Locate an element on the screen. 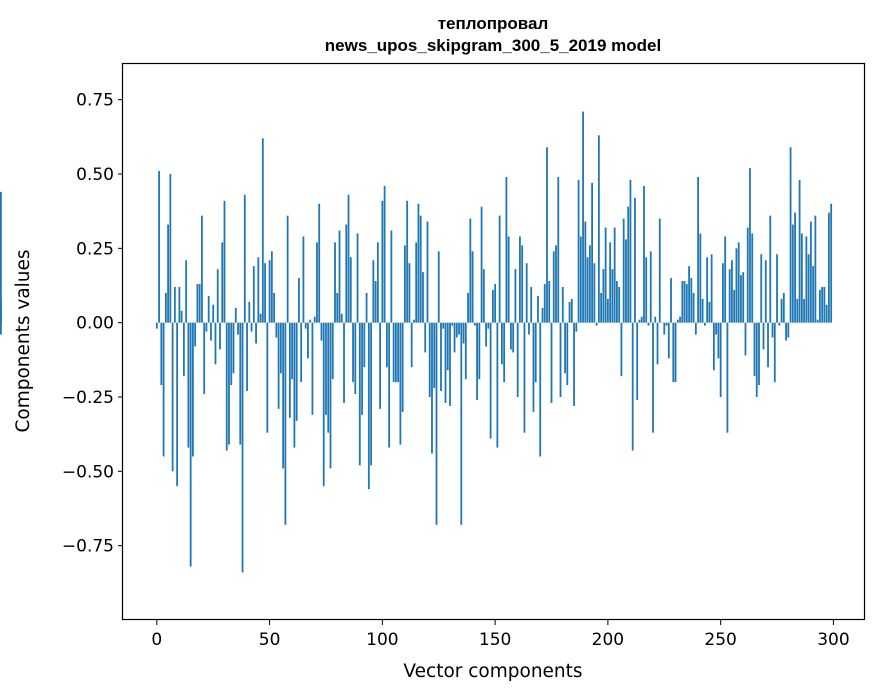 The image size is (880, 696). y-tick-label: 0.50 is located at coordinates (95, 175).